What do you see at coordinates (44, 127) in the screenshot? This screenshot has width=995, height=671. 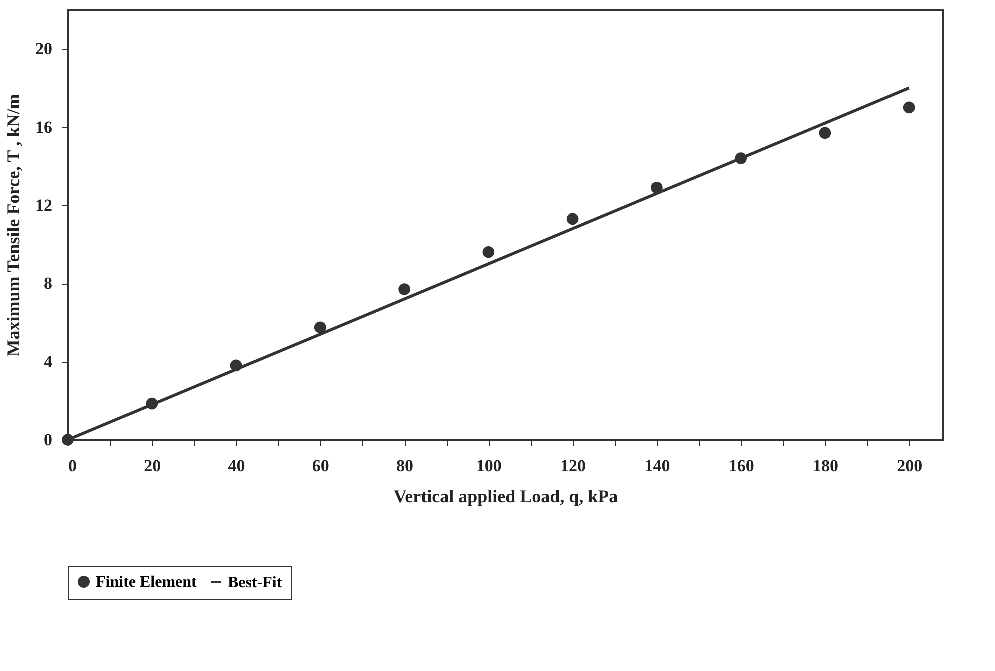 I see `y-tick-label: 16` at bounding box center [44, 127].